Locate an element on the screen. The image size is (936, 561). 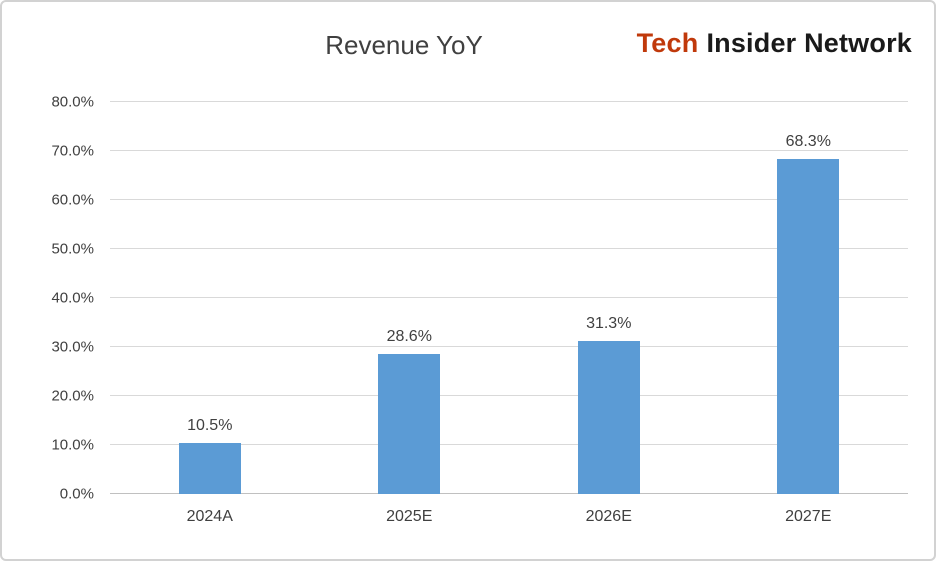
y-tick-label: 10.0% is located at coordinates (72, 445).